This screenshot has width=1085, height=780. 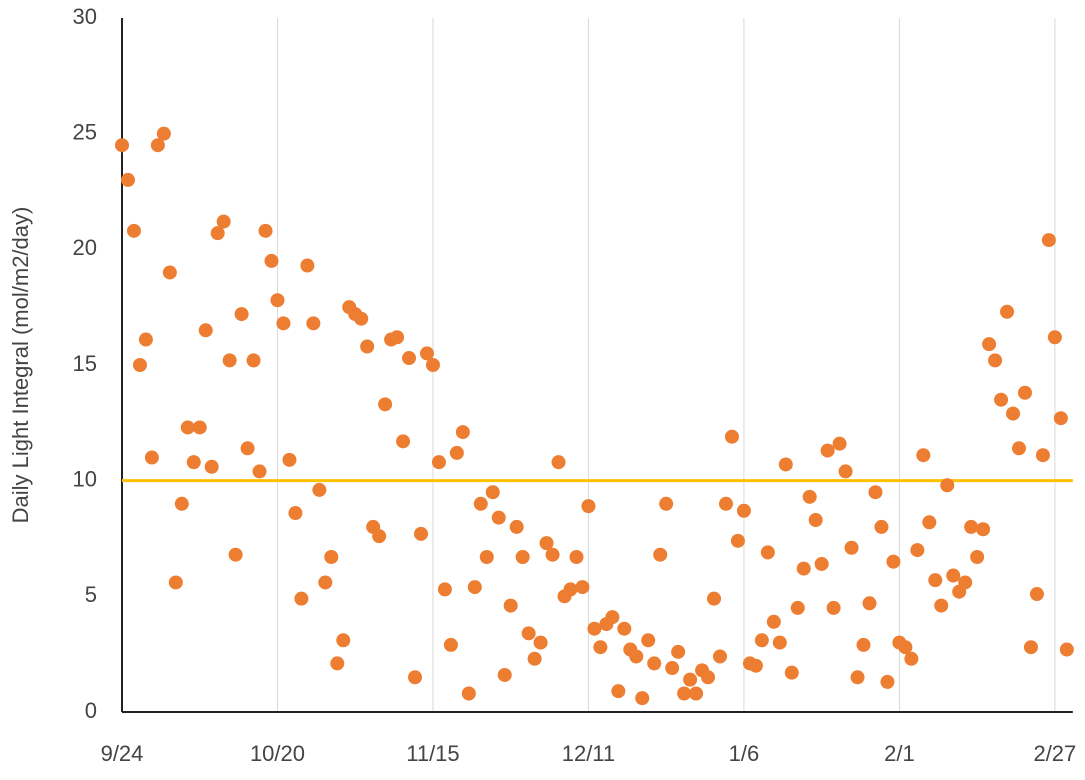 I want to click on y-tick-label: 25, so click(x=85, y=131).